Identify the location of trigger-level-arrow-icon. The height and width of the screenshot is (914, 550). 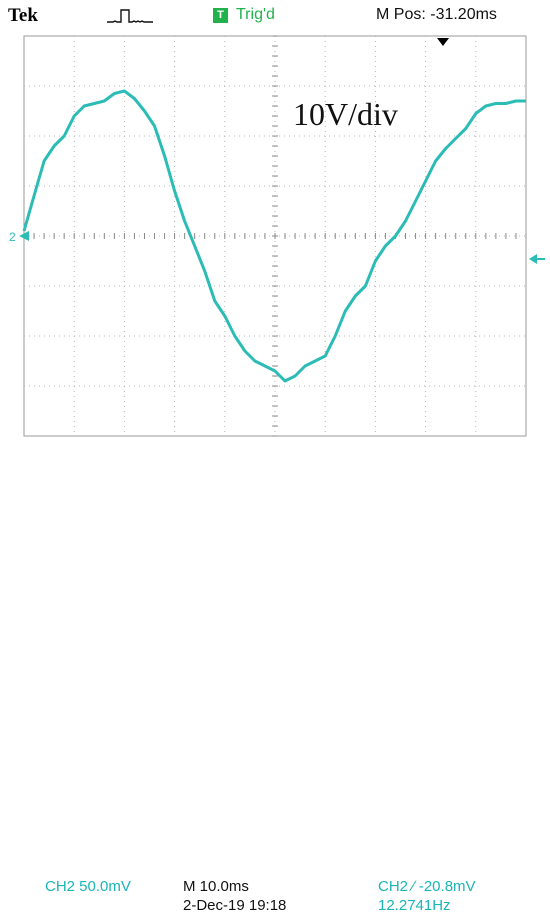
(533, 259).